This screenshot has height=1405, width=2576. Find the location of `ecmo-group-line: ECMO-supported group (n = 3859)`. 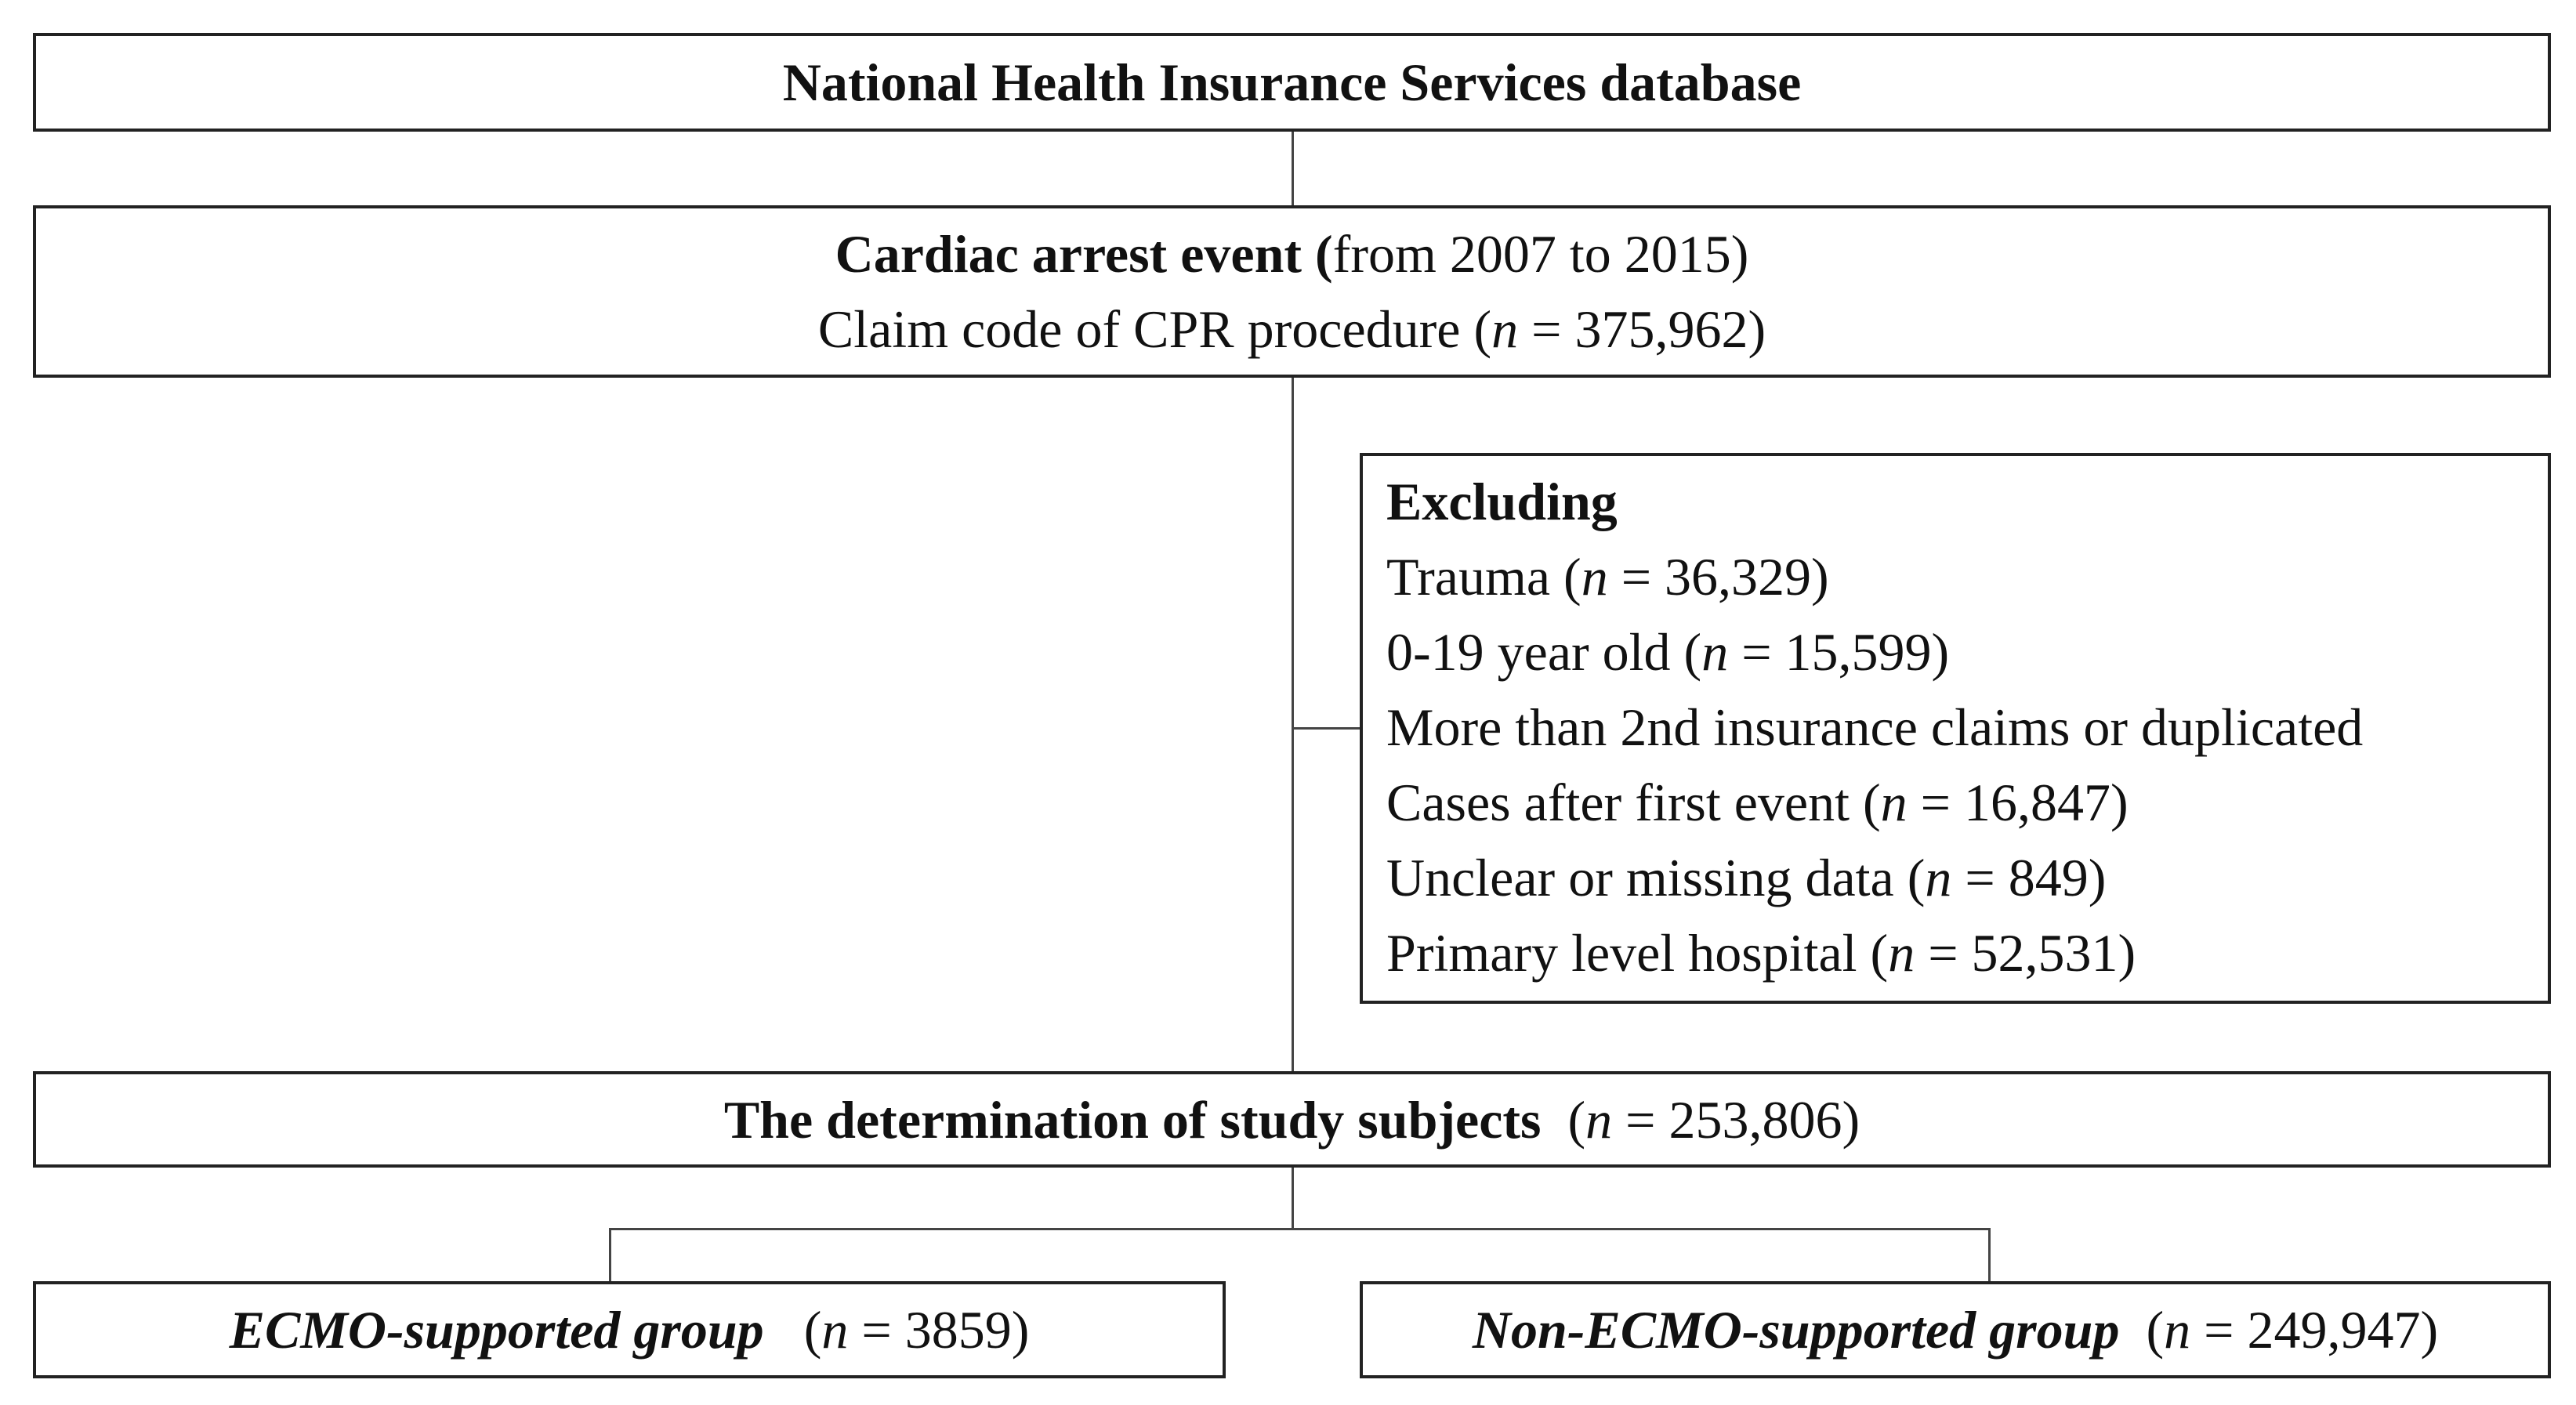

ecmo-group-line: ECMO-supported group (n = 3859) is located at coordinates (630, 1329).